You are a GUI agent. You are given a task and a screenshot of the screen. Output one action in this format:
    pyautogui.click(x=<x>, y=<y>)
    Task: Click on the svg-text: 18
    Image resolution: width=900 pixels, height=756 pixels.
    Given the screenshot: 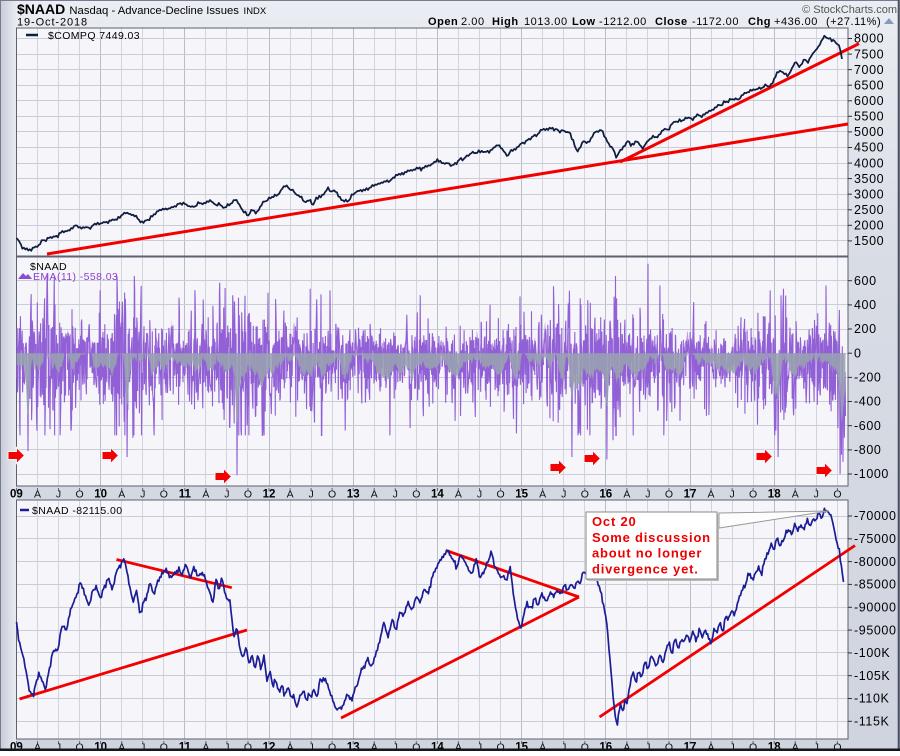 What is the action you would take?
    pyautogui.click(x=774, y=495)
    